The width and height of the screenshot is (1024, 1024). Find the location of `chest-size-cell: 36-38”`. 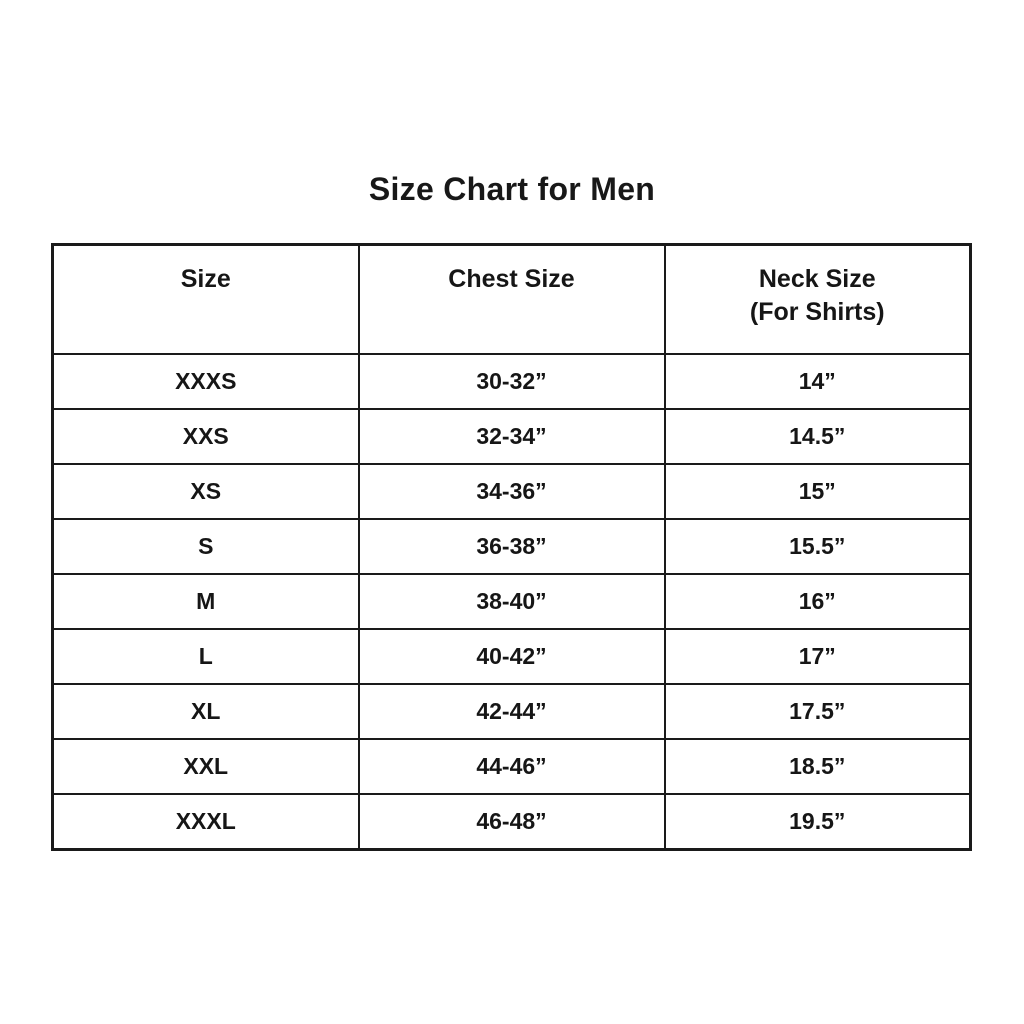

chest-size-cell: 36-38” is located at coordinates (511, 546).